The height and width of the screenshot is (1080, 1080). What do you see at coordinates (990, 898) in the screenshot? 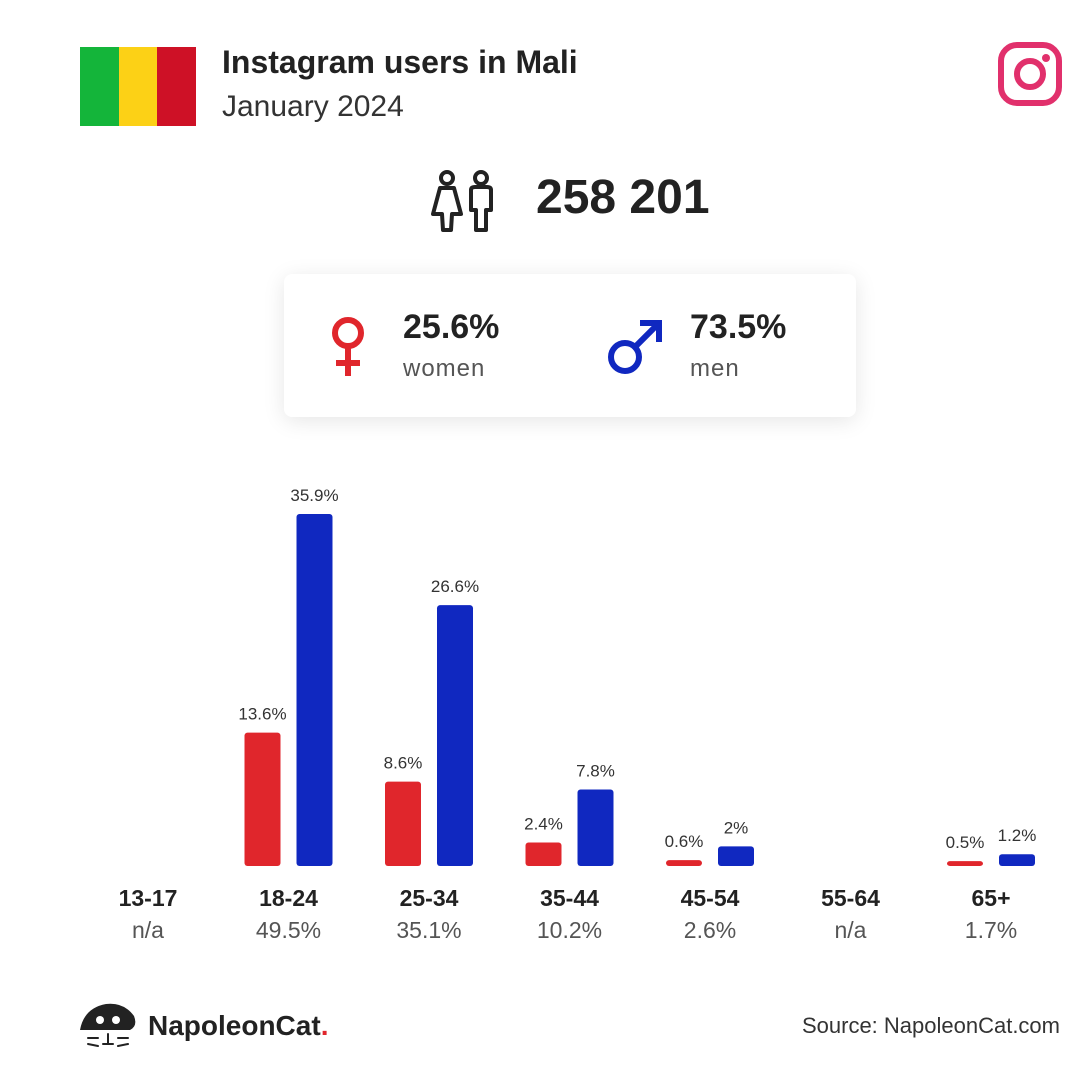
I see `category-label-65+: 65+` at bounding box center [990, 898].